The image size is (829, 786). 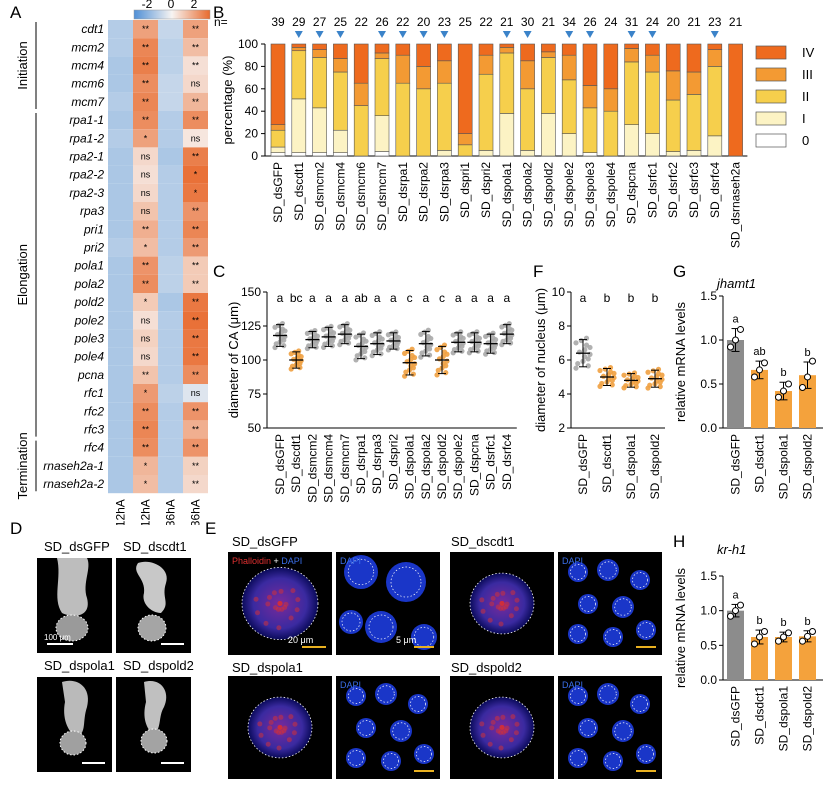 What do you see at coordinates (340, 196) in the screenshot?
I see `x-tick-label: SD_dsmcm4` at bounding box center [340, 196].